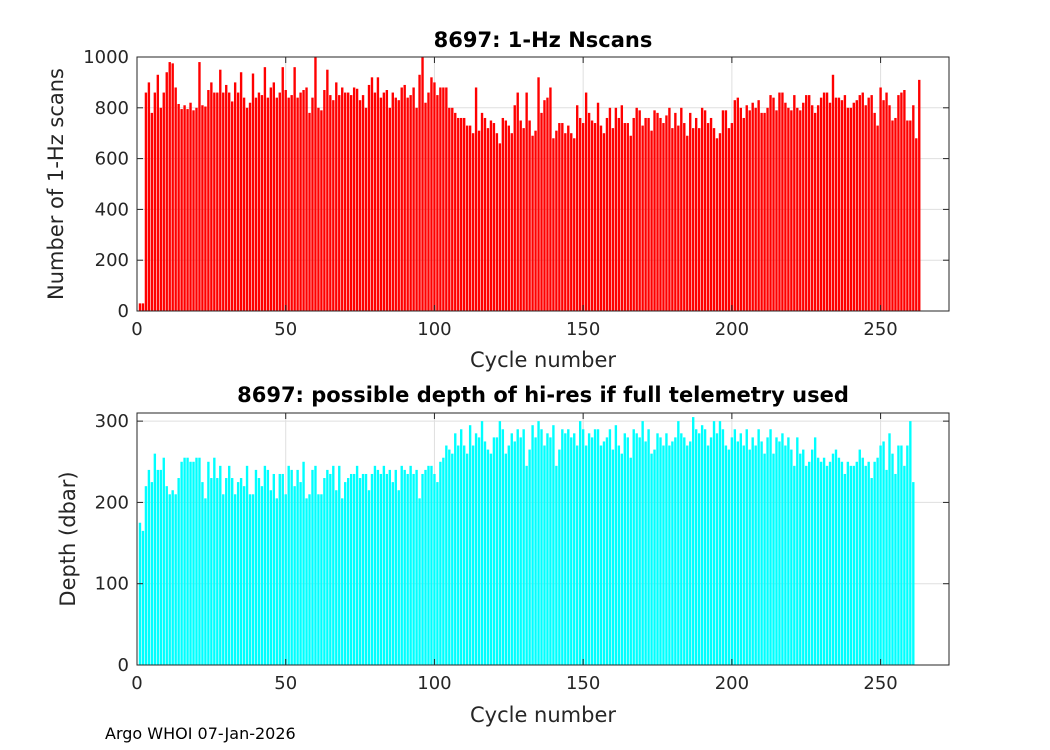  What do you see at coordinates (200, 733) in the screenshot?
I see `footer-credit: Argo WHOI 07-Jan-2026` at bounding box center [200, 733].